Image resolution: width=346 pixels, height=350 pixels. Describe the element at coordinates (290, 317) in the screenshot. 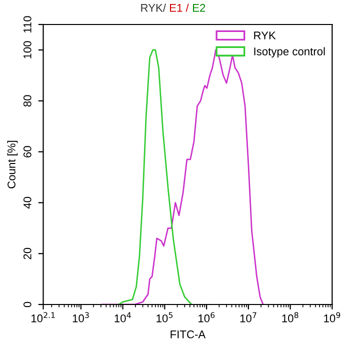

I see `x-tick-label: 10$^{8}$` at that location.